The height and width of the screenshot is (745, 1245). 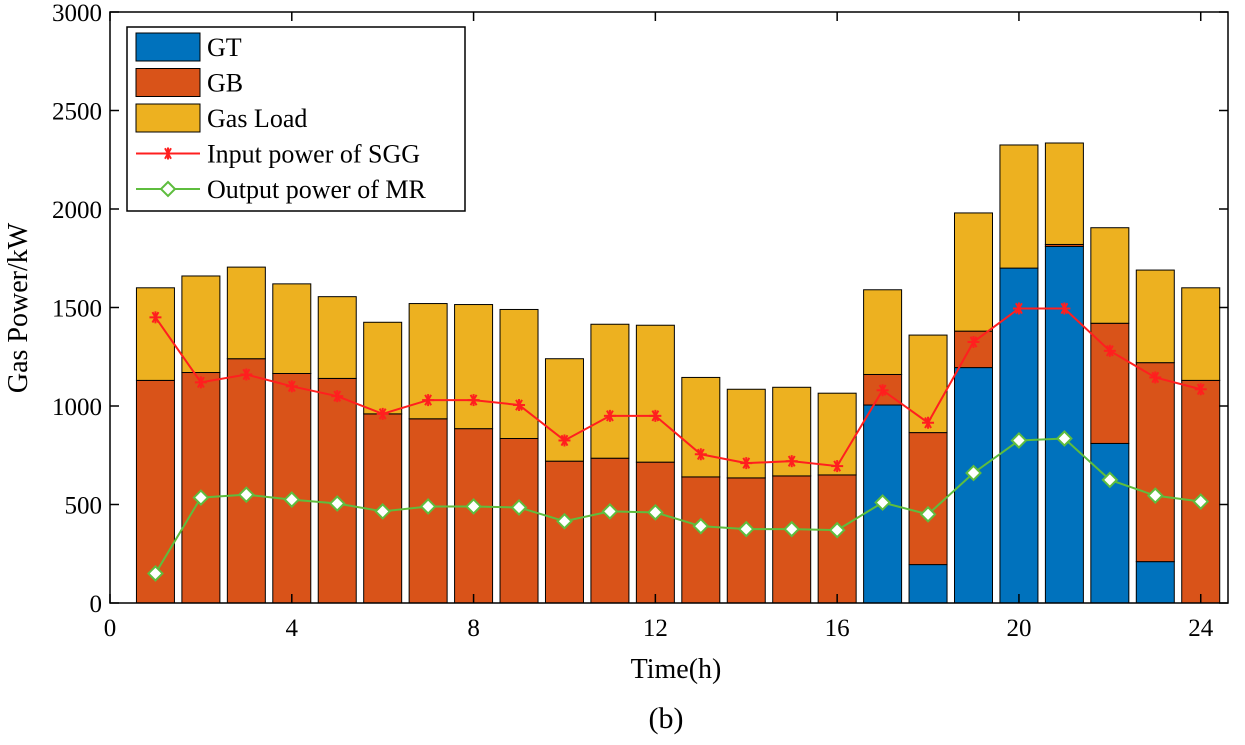 I want to click on point-output-power-of-mr-t10, so click(x=564, y=521).